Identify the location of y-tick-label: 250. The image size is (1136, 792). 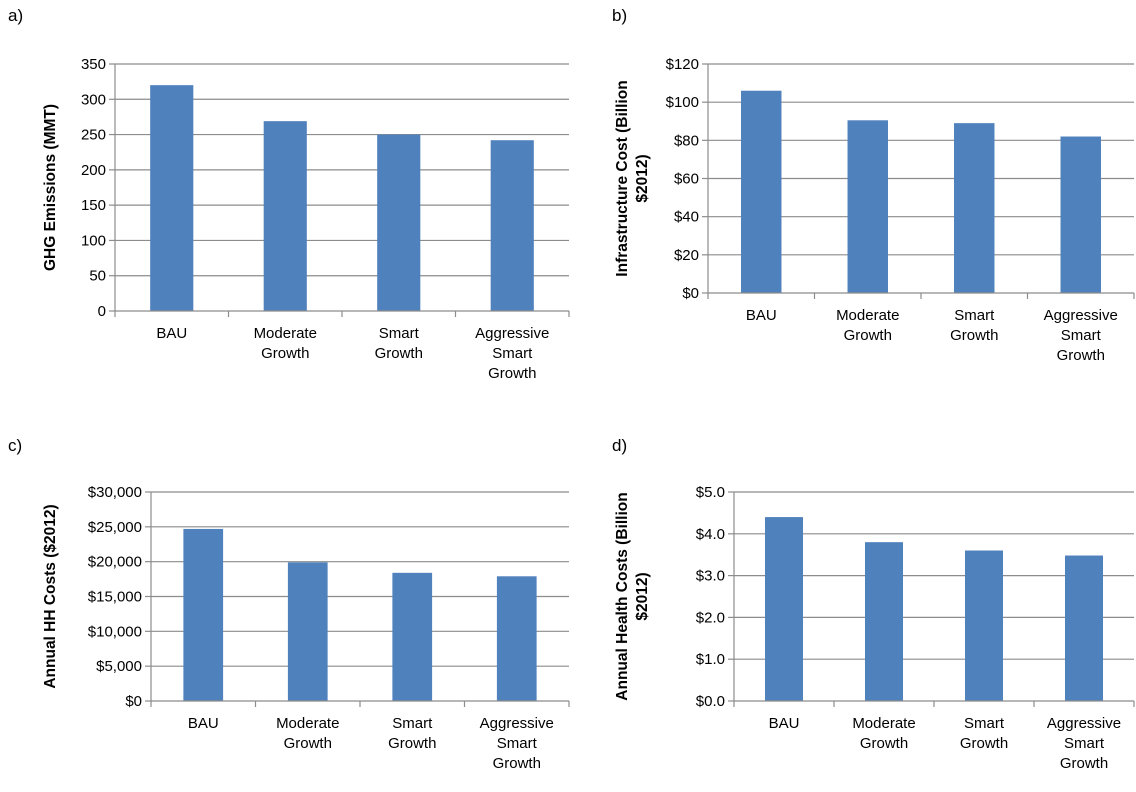
(93, 135).